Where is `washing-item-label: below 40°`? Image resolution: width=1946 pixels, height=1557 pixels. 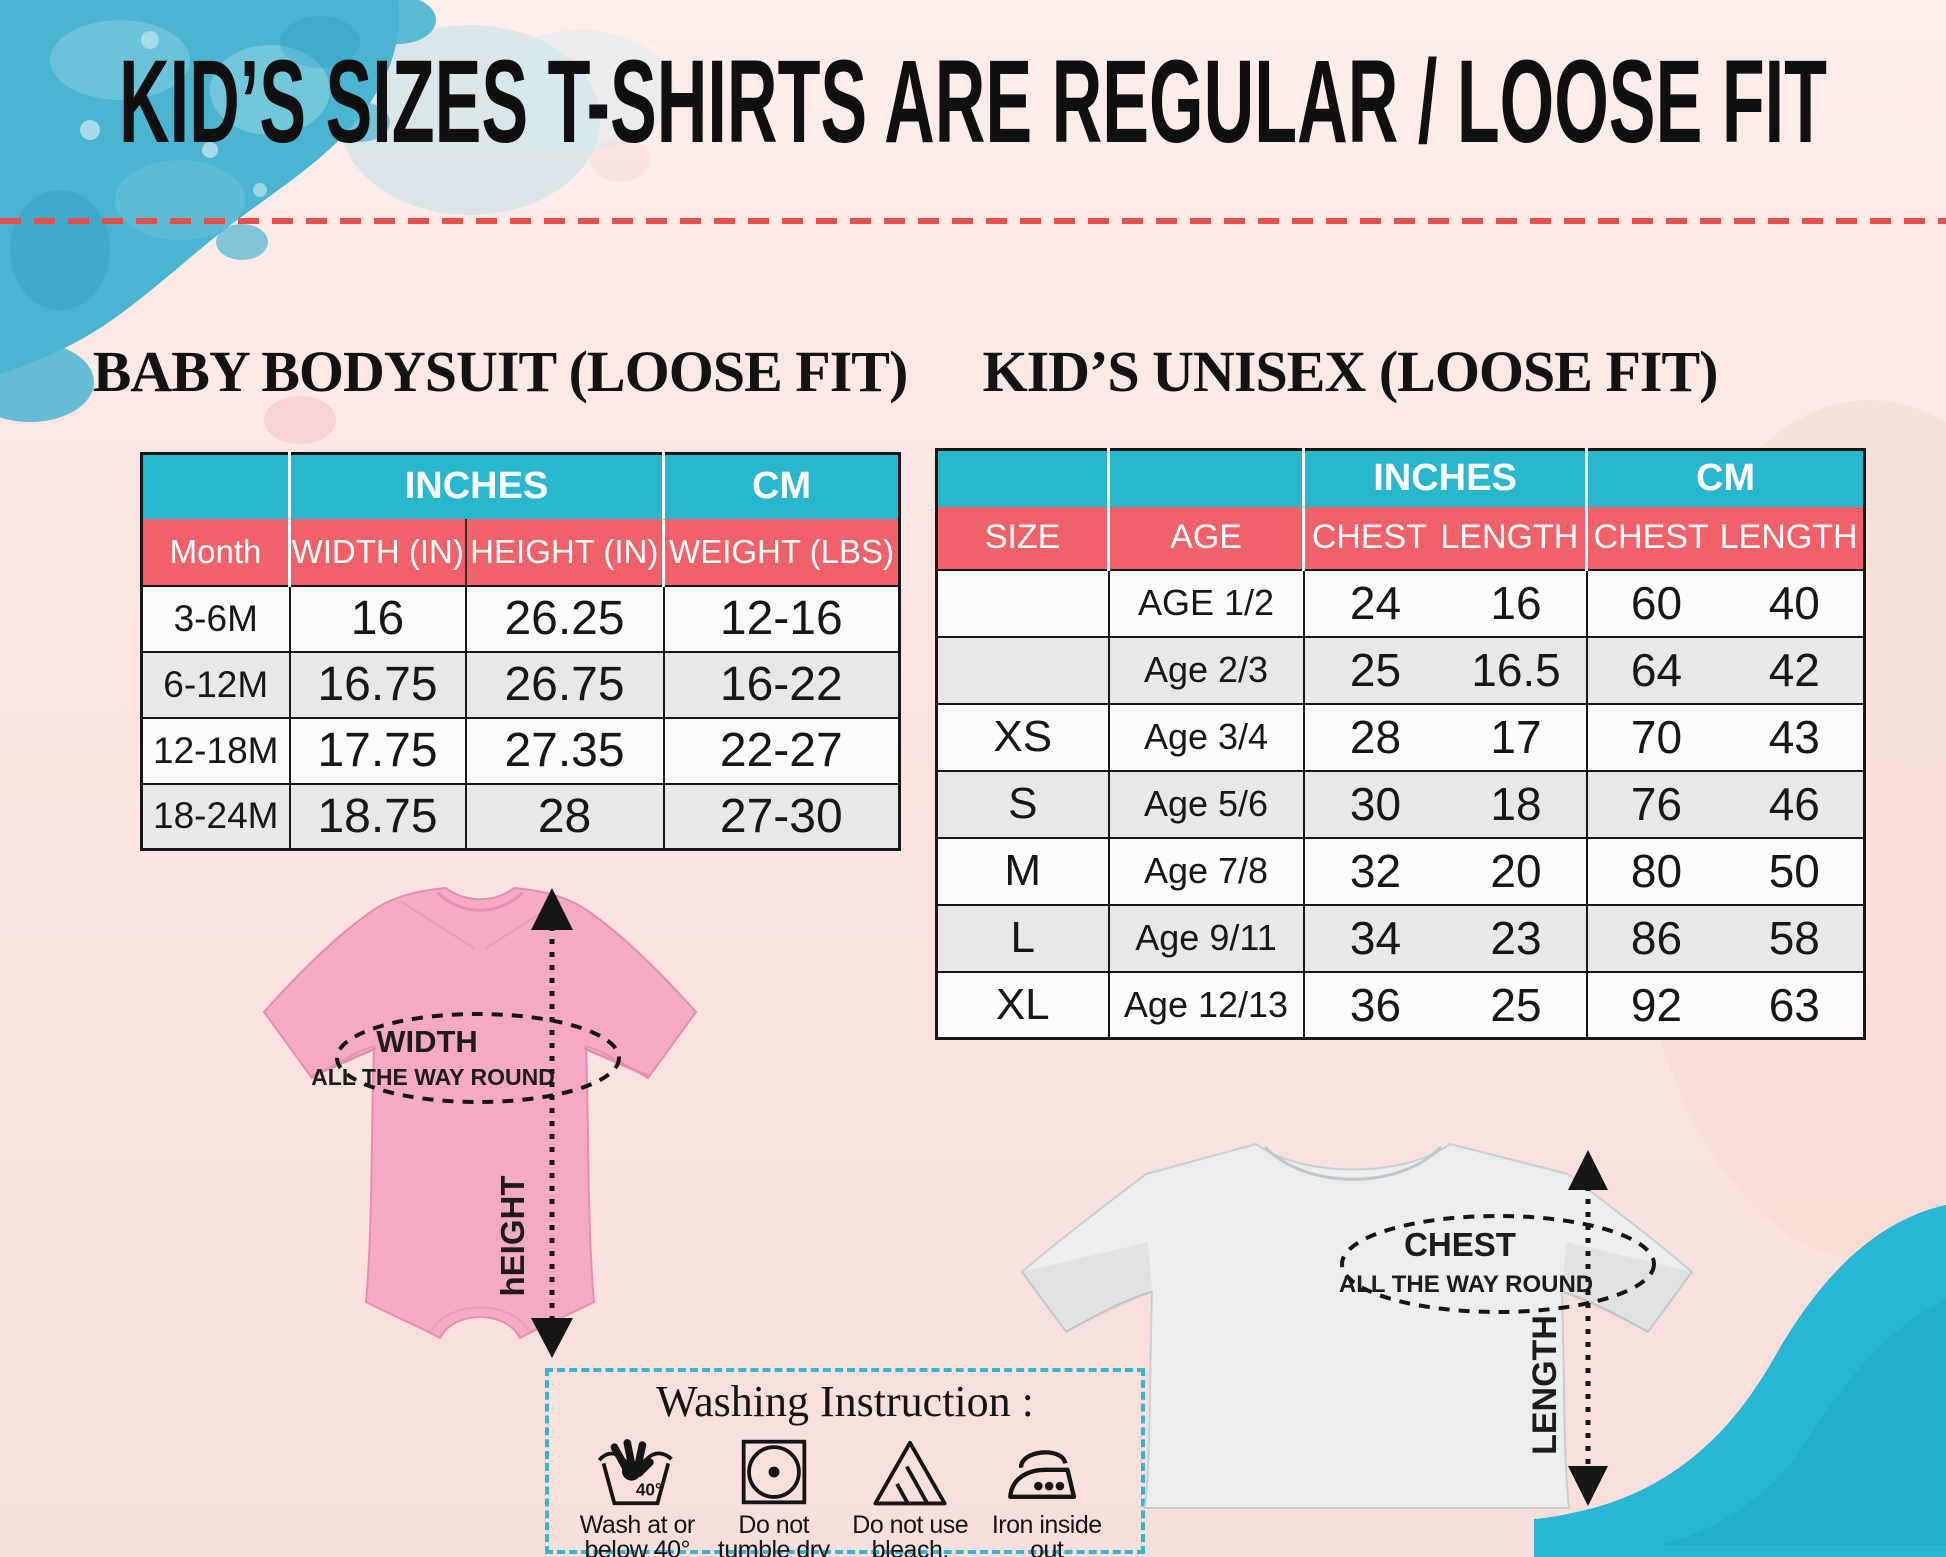 washing-item-label: below 40° is located at coordinates (637, 1546).